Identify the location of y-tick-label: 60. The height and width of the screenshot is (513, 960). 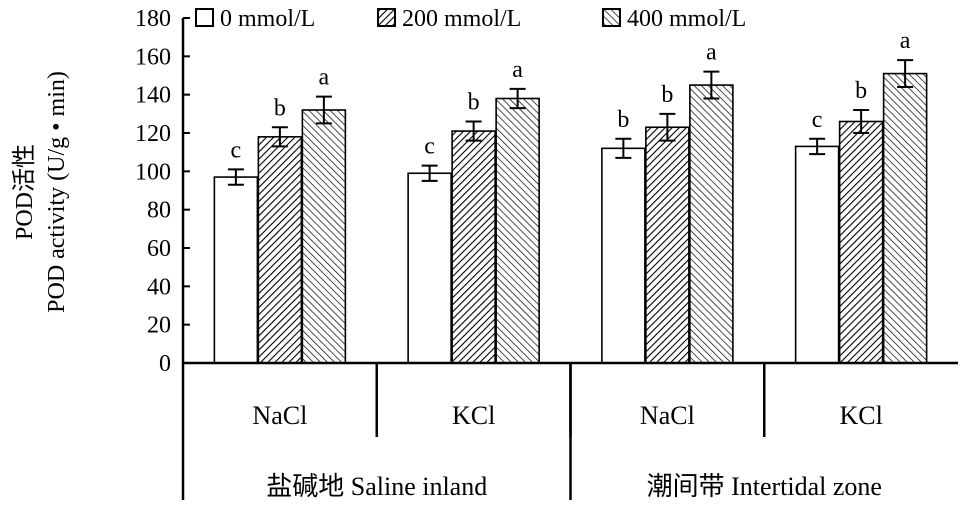
(159, 249).